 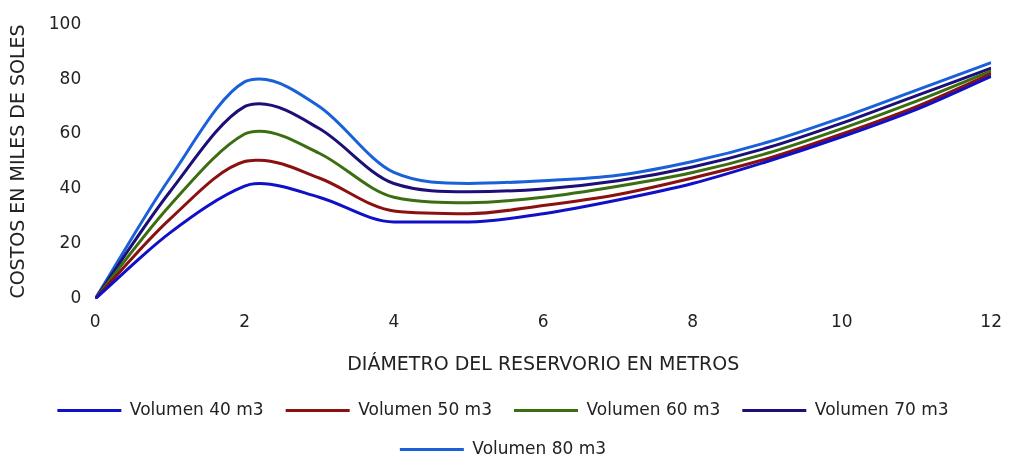 What do you see at coordinates (543, 321) in the screenshot?
I see `x-tick-label: 6` at bounding box center [543, 321].